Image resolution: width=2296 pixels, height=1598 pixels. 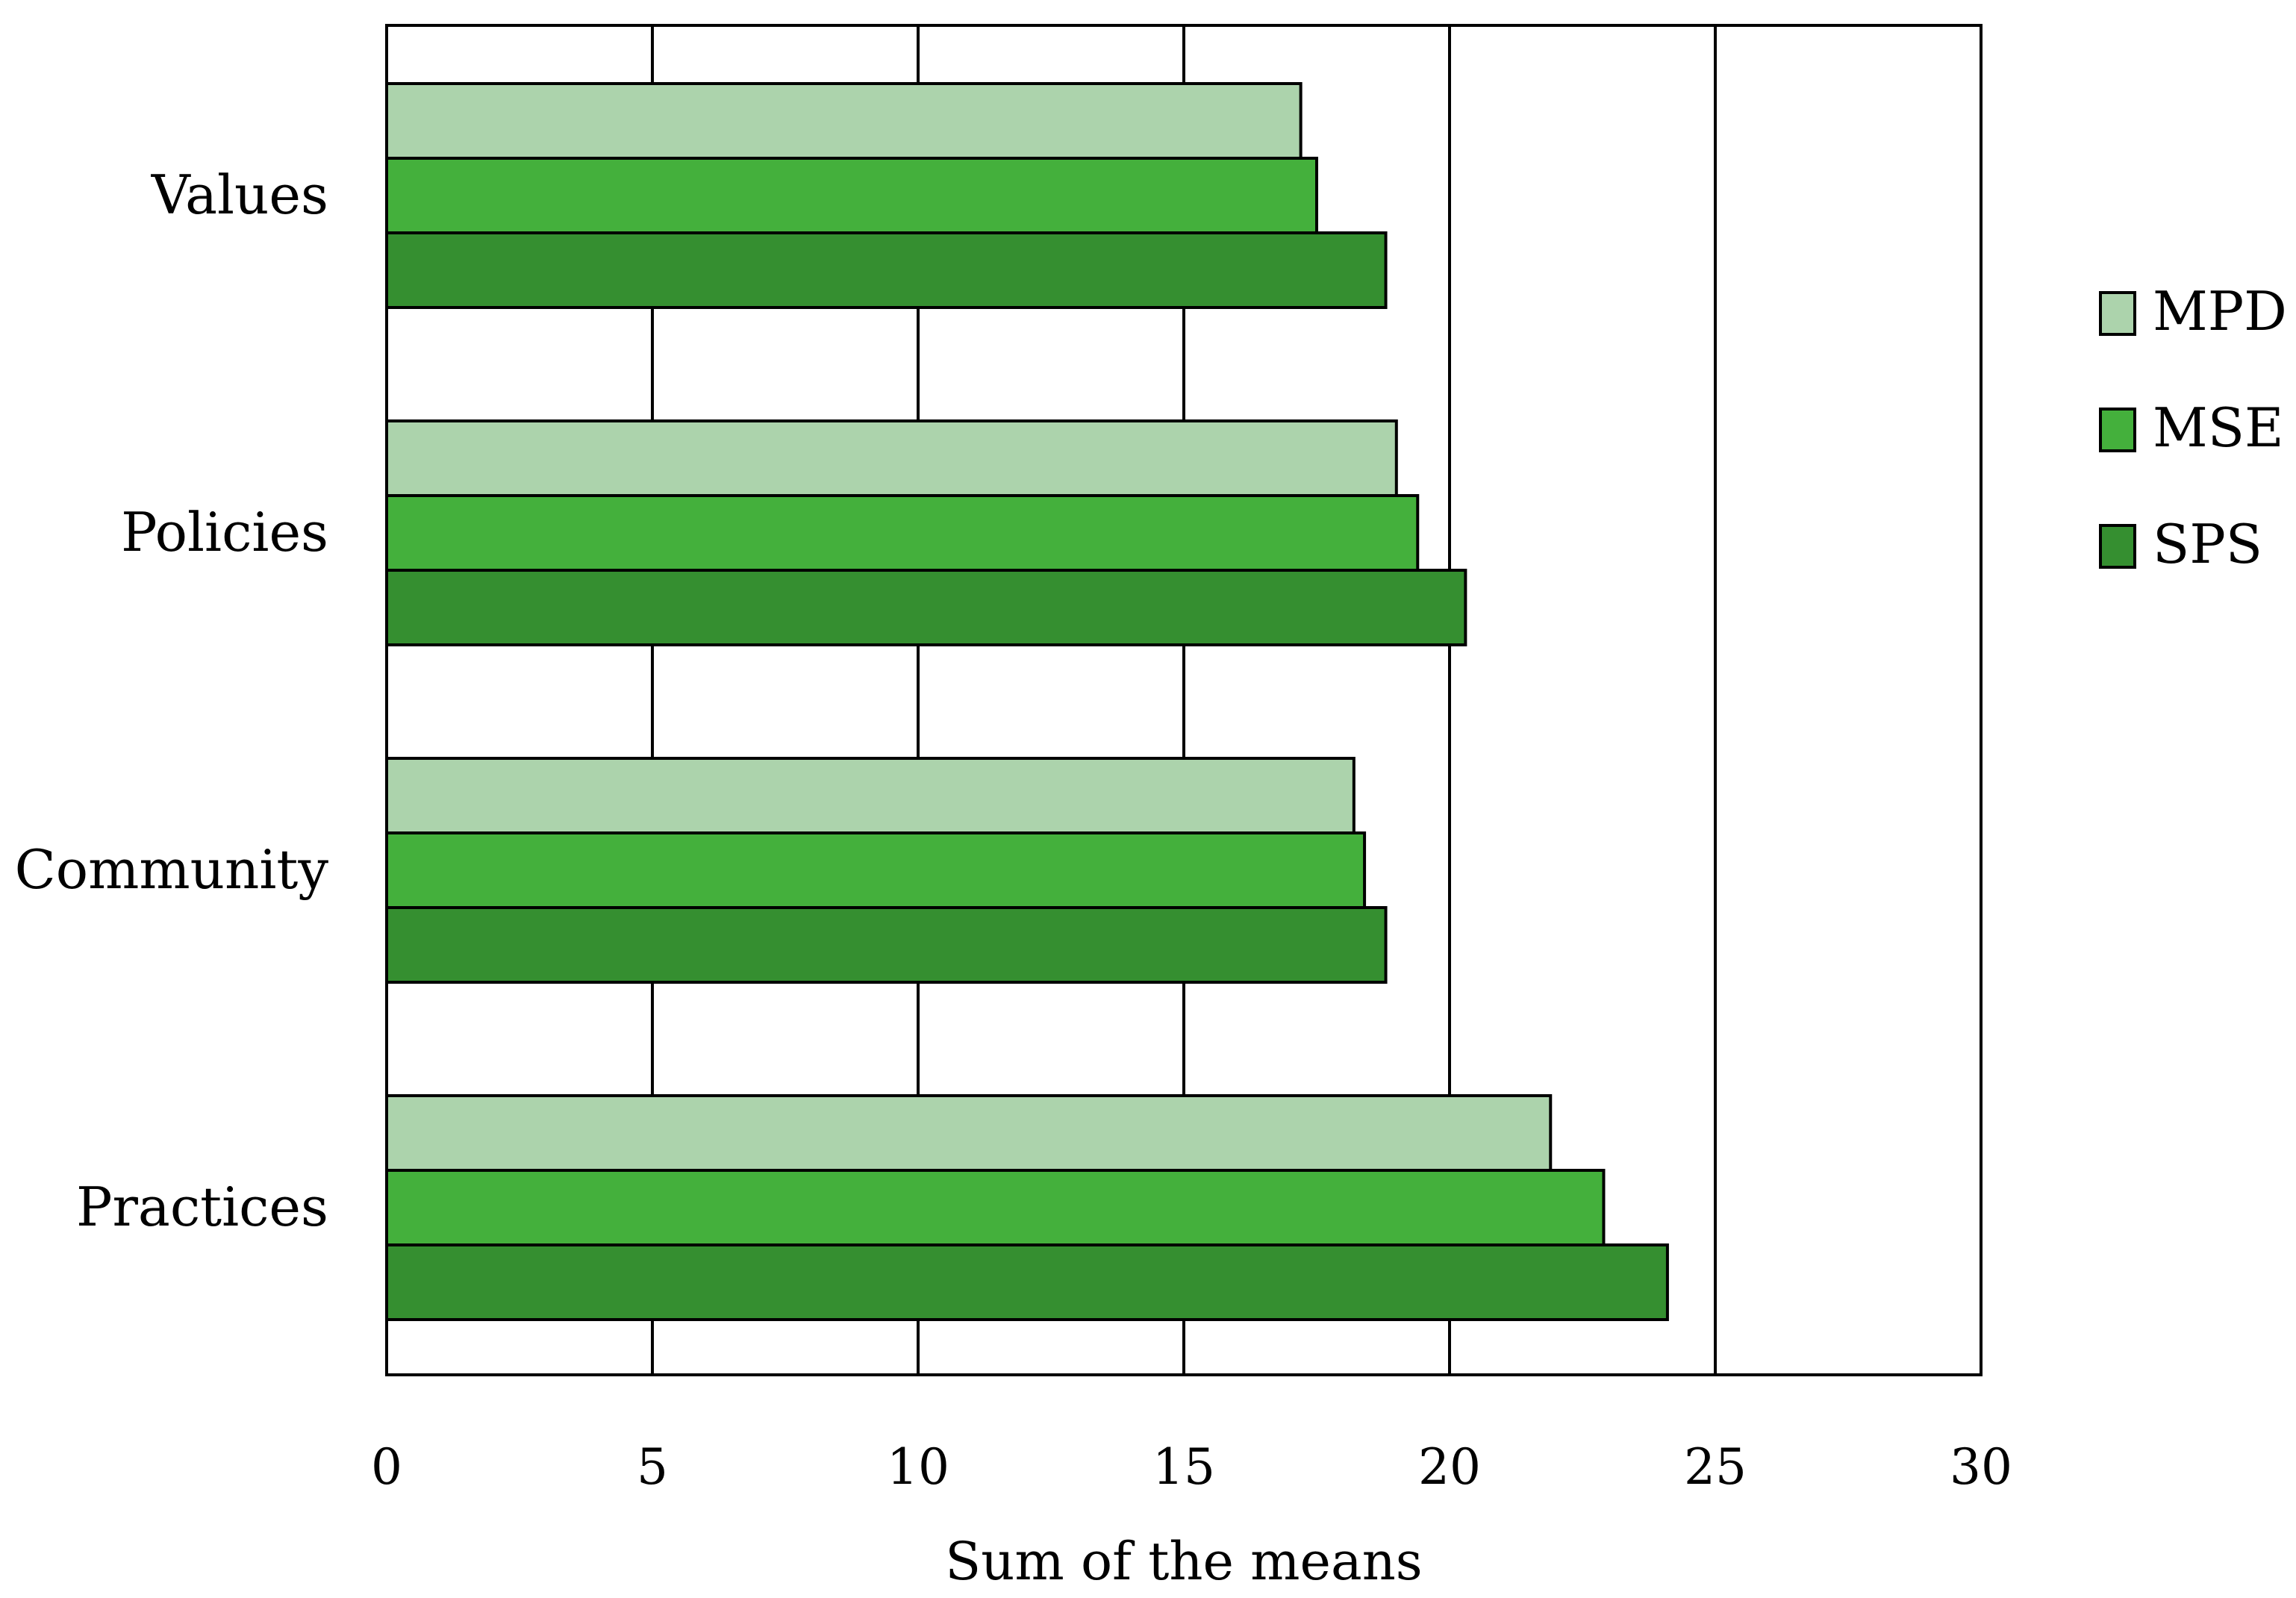 What do you see at coordinates (969, 1133) in the screenshot?
I see `bar-mpd-practices` at bounding box center [969, 1133].